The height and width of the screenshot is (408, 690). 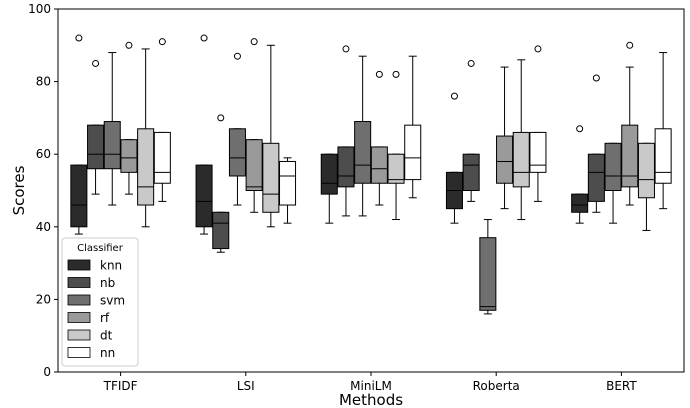 I want to click on box-svm-TFIDF, so click(x=112, y=129).